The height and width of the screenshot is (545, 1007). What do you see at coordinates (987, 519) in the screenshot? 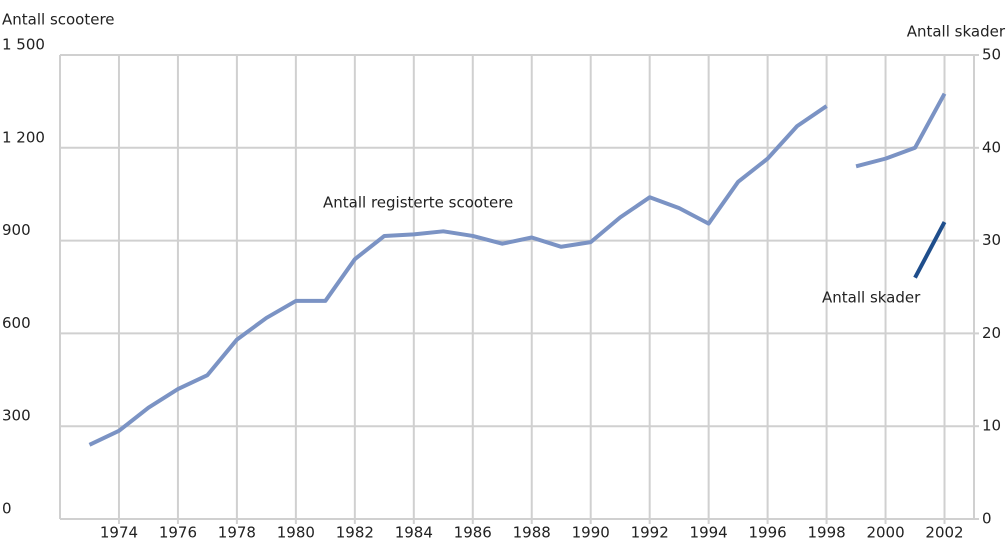
I see `y2-tick-label: 0` at bounding box center [987, 519].